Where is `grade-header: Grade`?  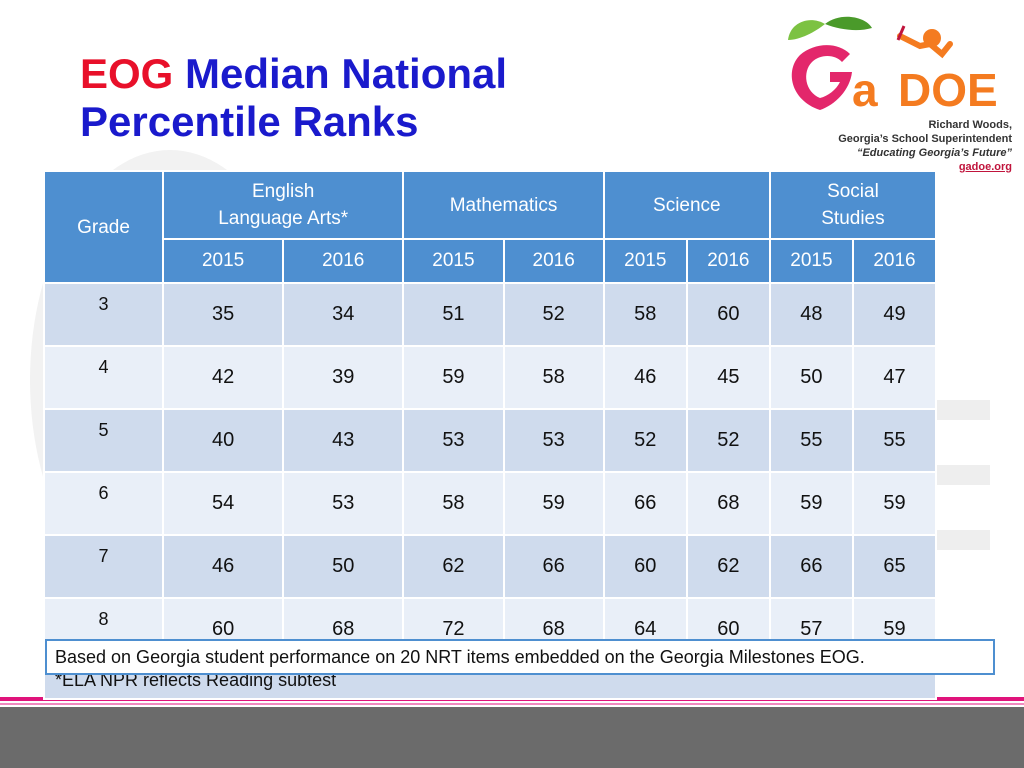
grade-header: Grade is located at coordinates (103, 227).